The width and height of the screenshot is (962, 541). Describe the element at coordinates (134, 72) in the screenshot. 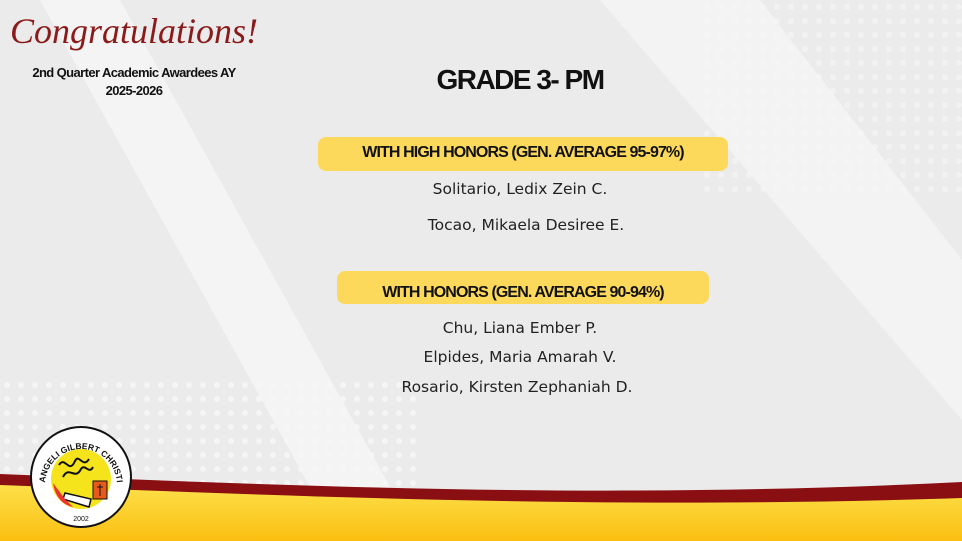

I see `subtitle-line: 2nd Quarter Academic Awardees AY` at that location.